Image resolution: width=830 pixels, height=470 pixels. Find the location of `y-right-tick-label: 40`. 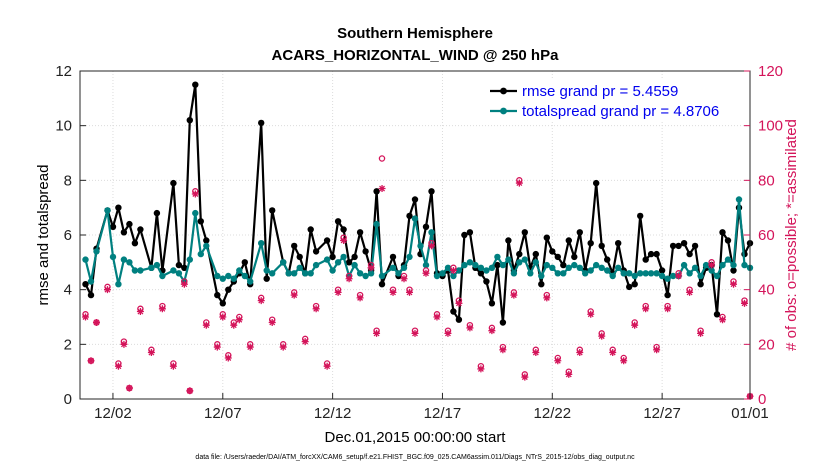

y-right-tick-label: 40 is located at coordinates (766, 290).